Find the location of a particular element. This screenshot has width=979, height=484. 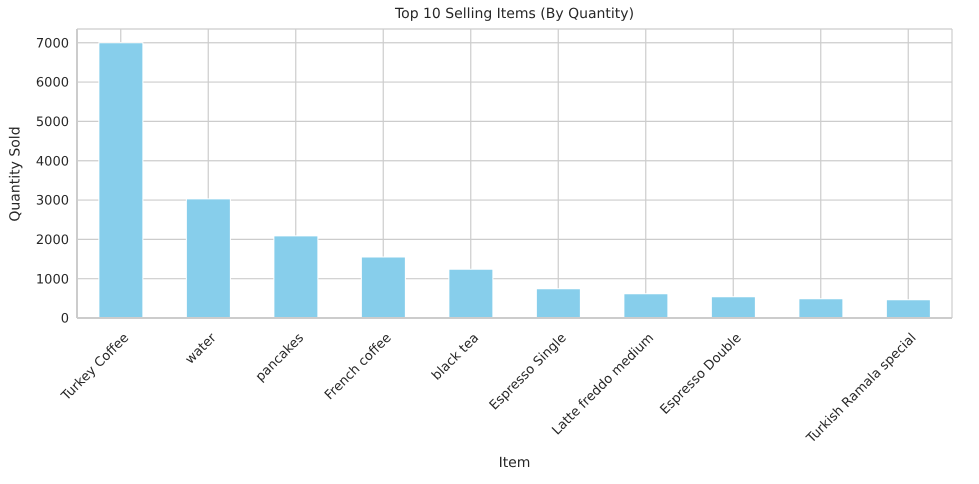

y-tick-label: 0 is located at coordinates (64, 319).